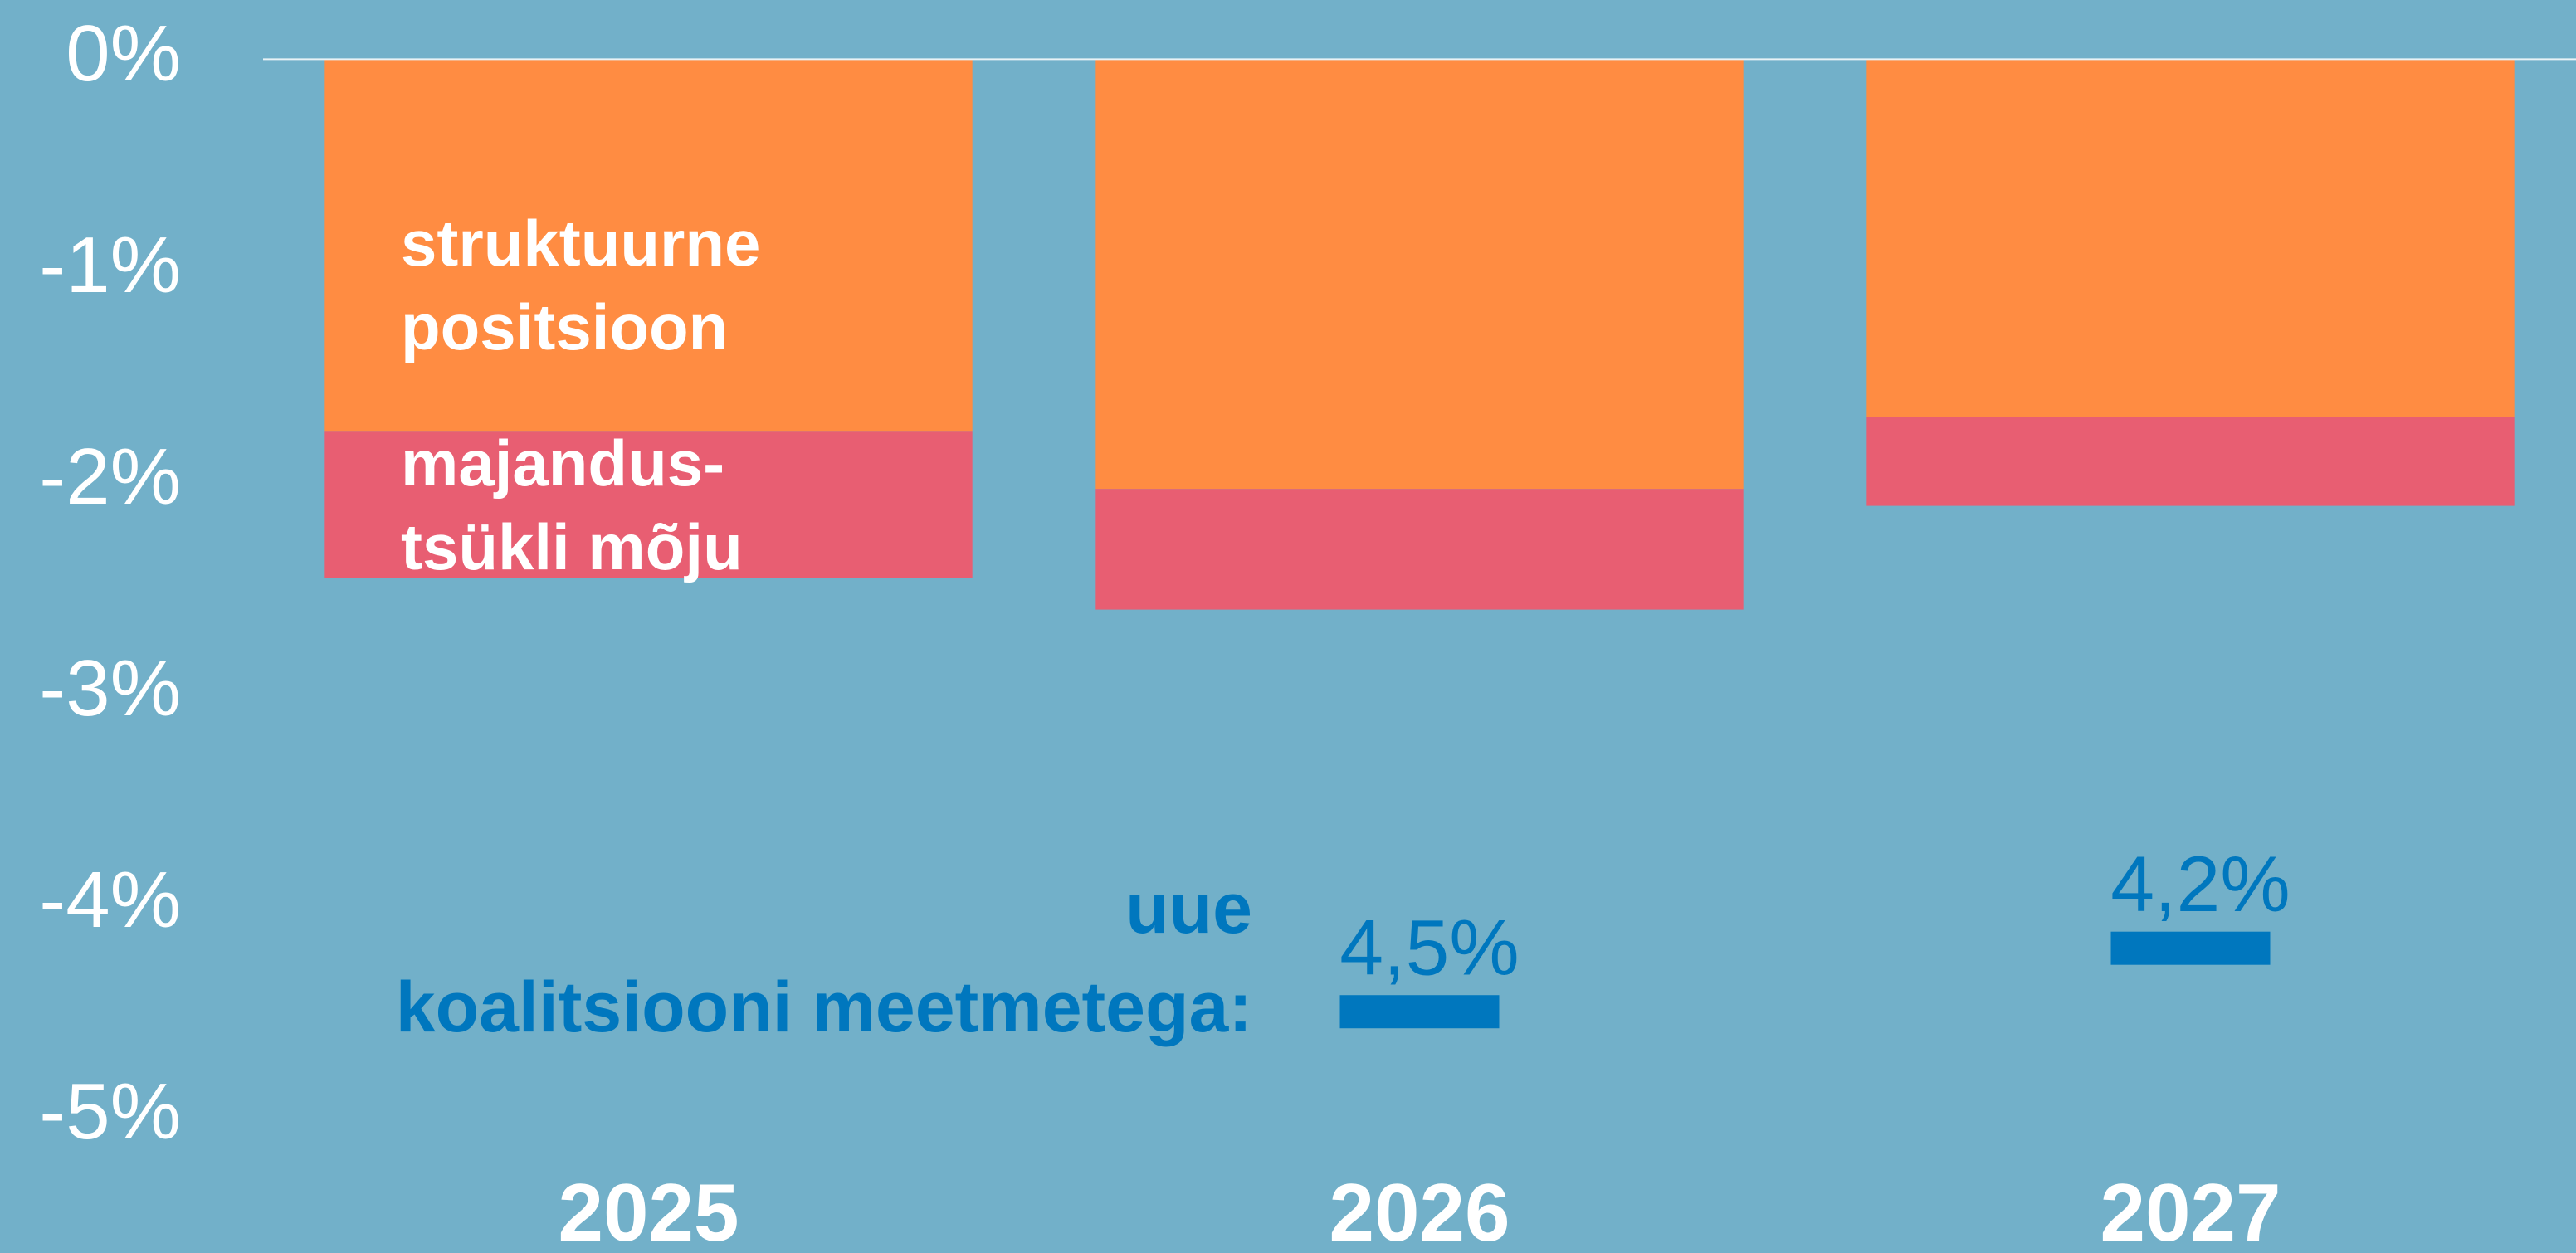 Image resolution: width=2576 pixels, height=1253 pixels. I want to click on y-tick-label: -4%, so click(110, 900).